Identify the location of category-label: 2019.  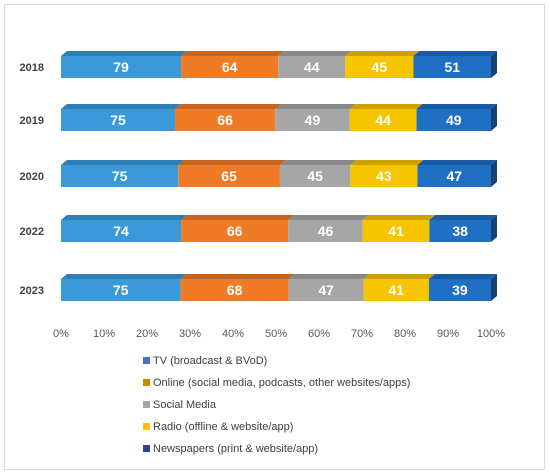
(32, 121).